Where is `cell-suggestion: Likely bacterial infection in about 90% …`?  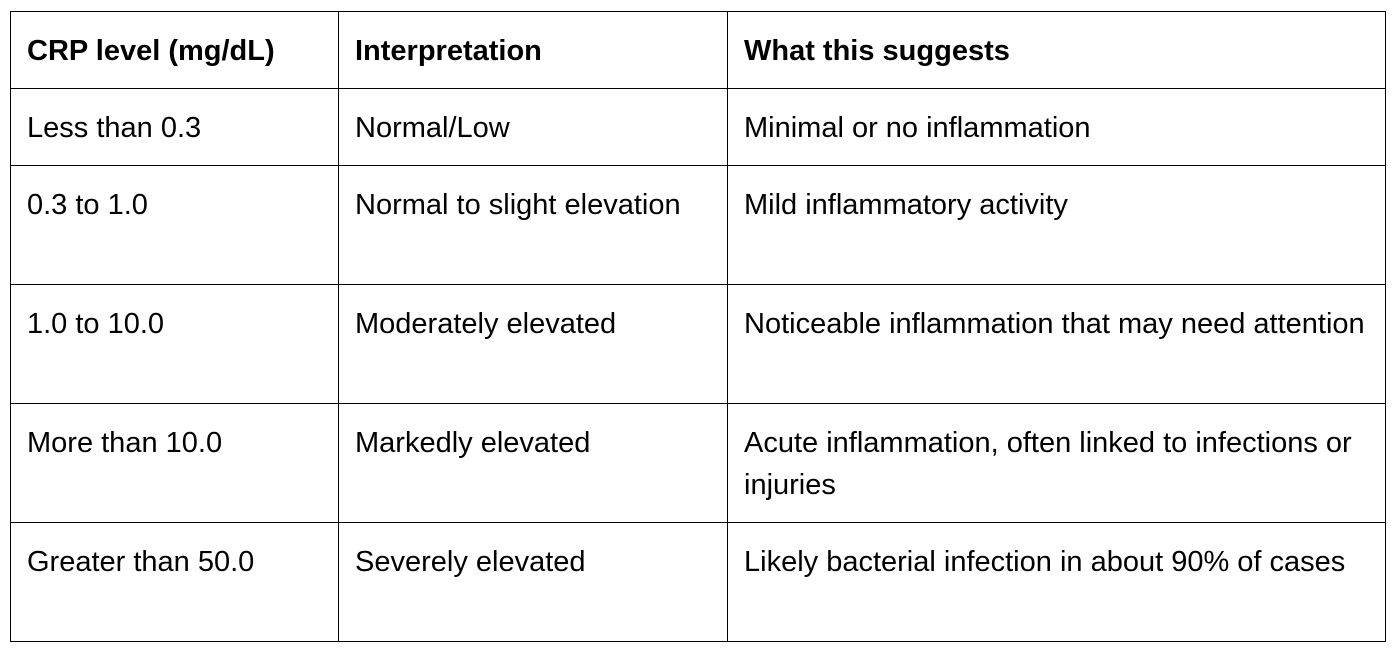 cell-suggestion: Likely bacterial infection in about 90% … is located at coordinates (1056, 582).